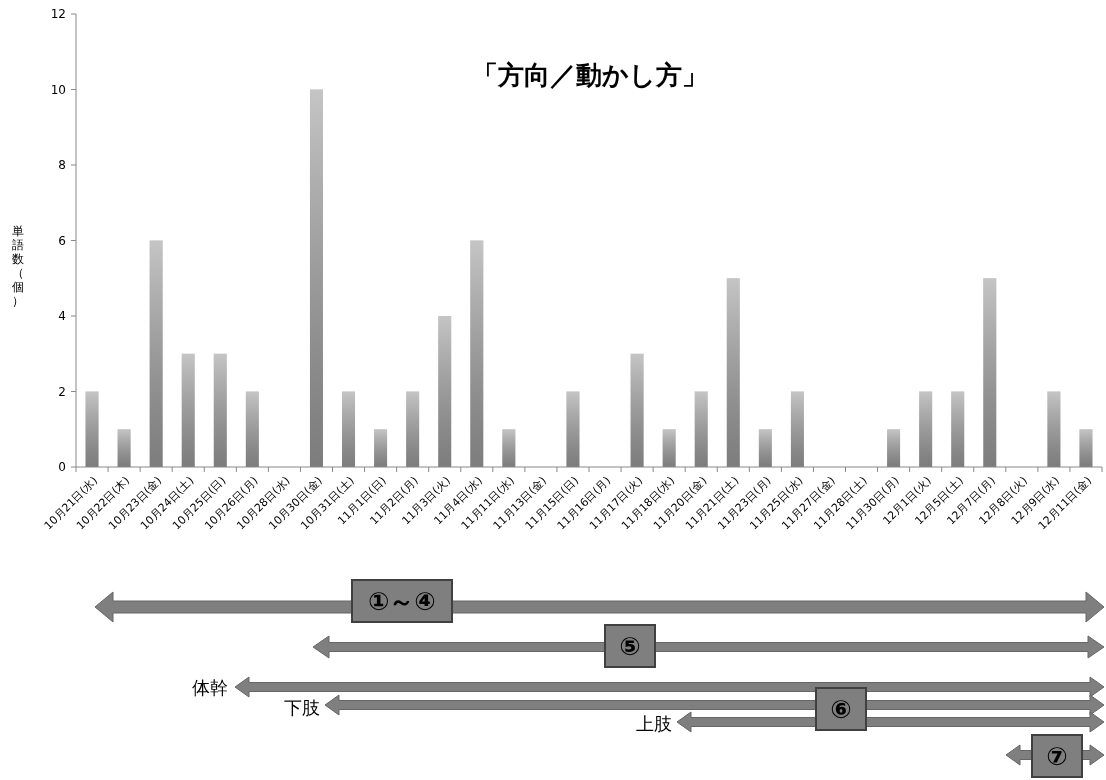 This screenshot has width=1106, height=780. I want to click on y-tick-label: 4, so click(62, 316).